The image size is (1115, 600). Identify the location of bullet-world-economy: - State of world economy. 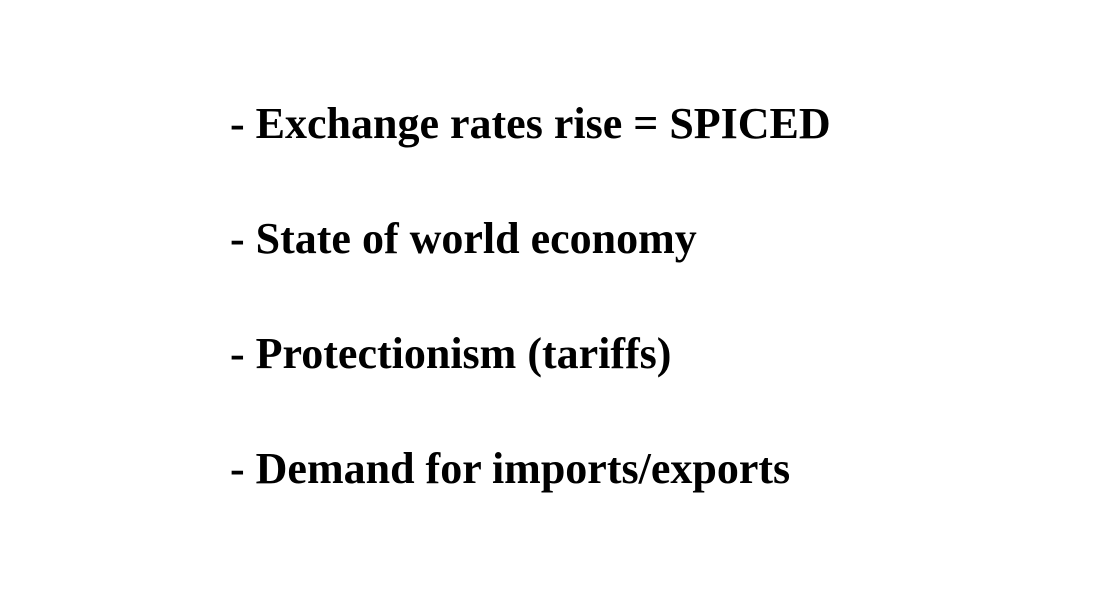
(463, 238).